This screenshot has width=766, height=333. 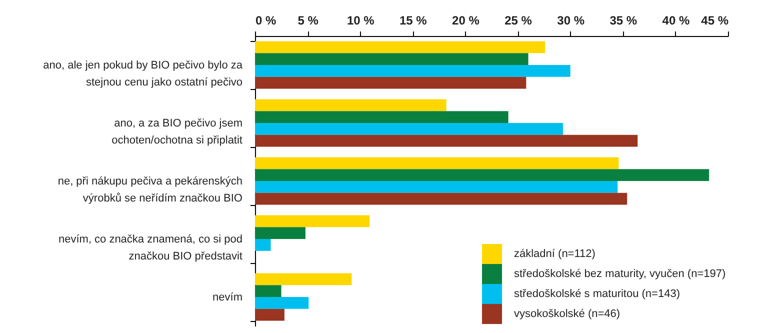 I want to click on legend-label: středoškolské s maturitou (n=143), so click(x=597, y=294).